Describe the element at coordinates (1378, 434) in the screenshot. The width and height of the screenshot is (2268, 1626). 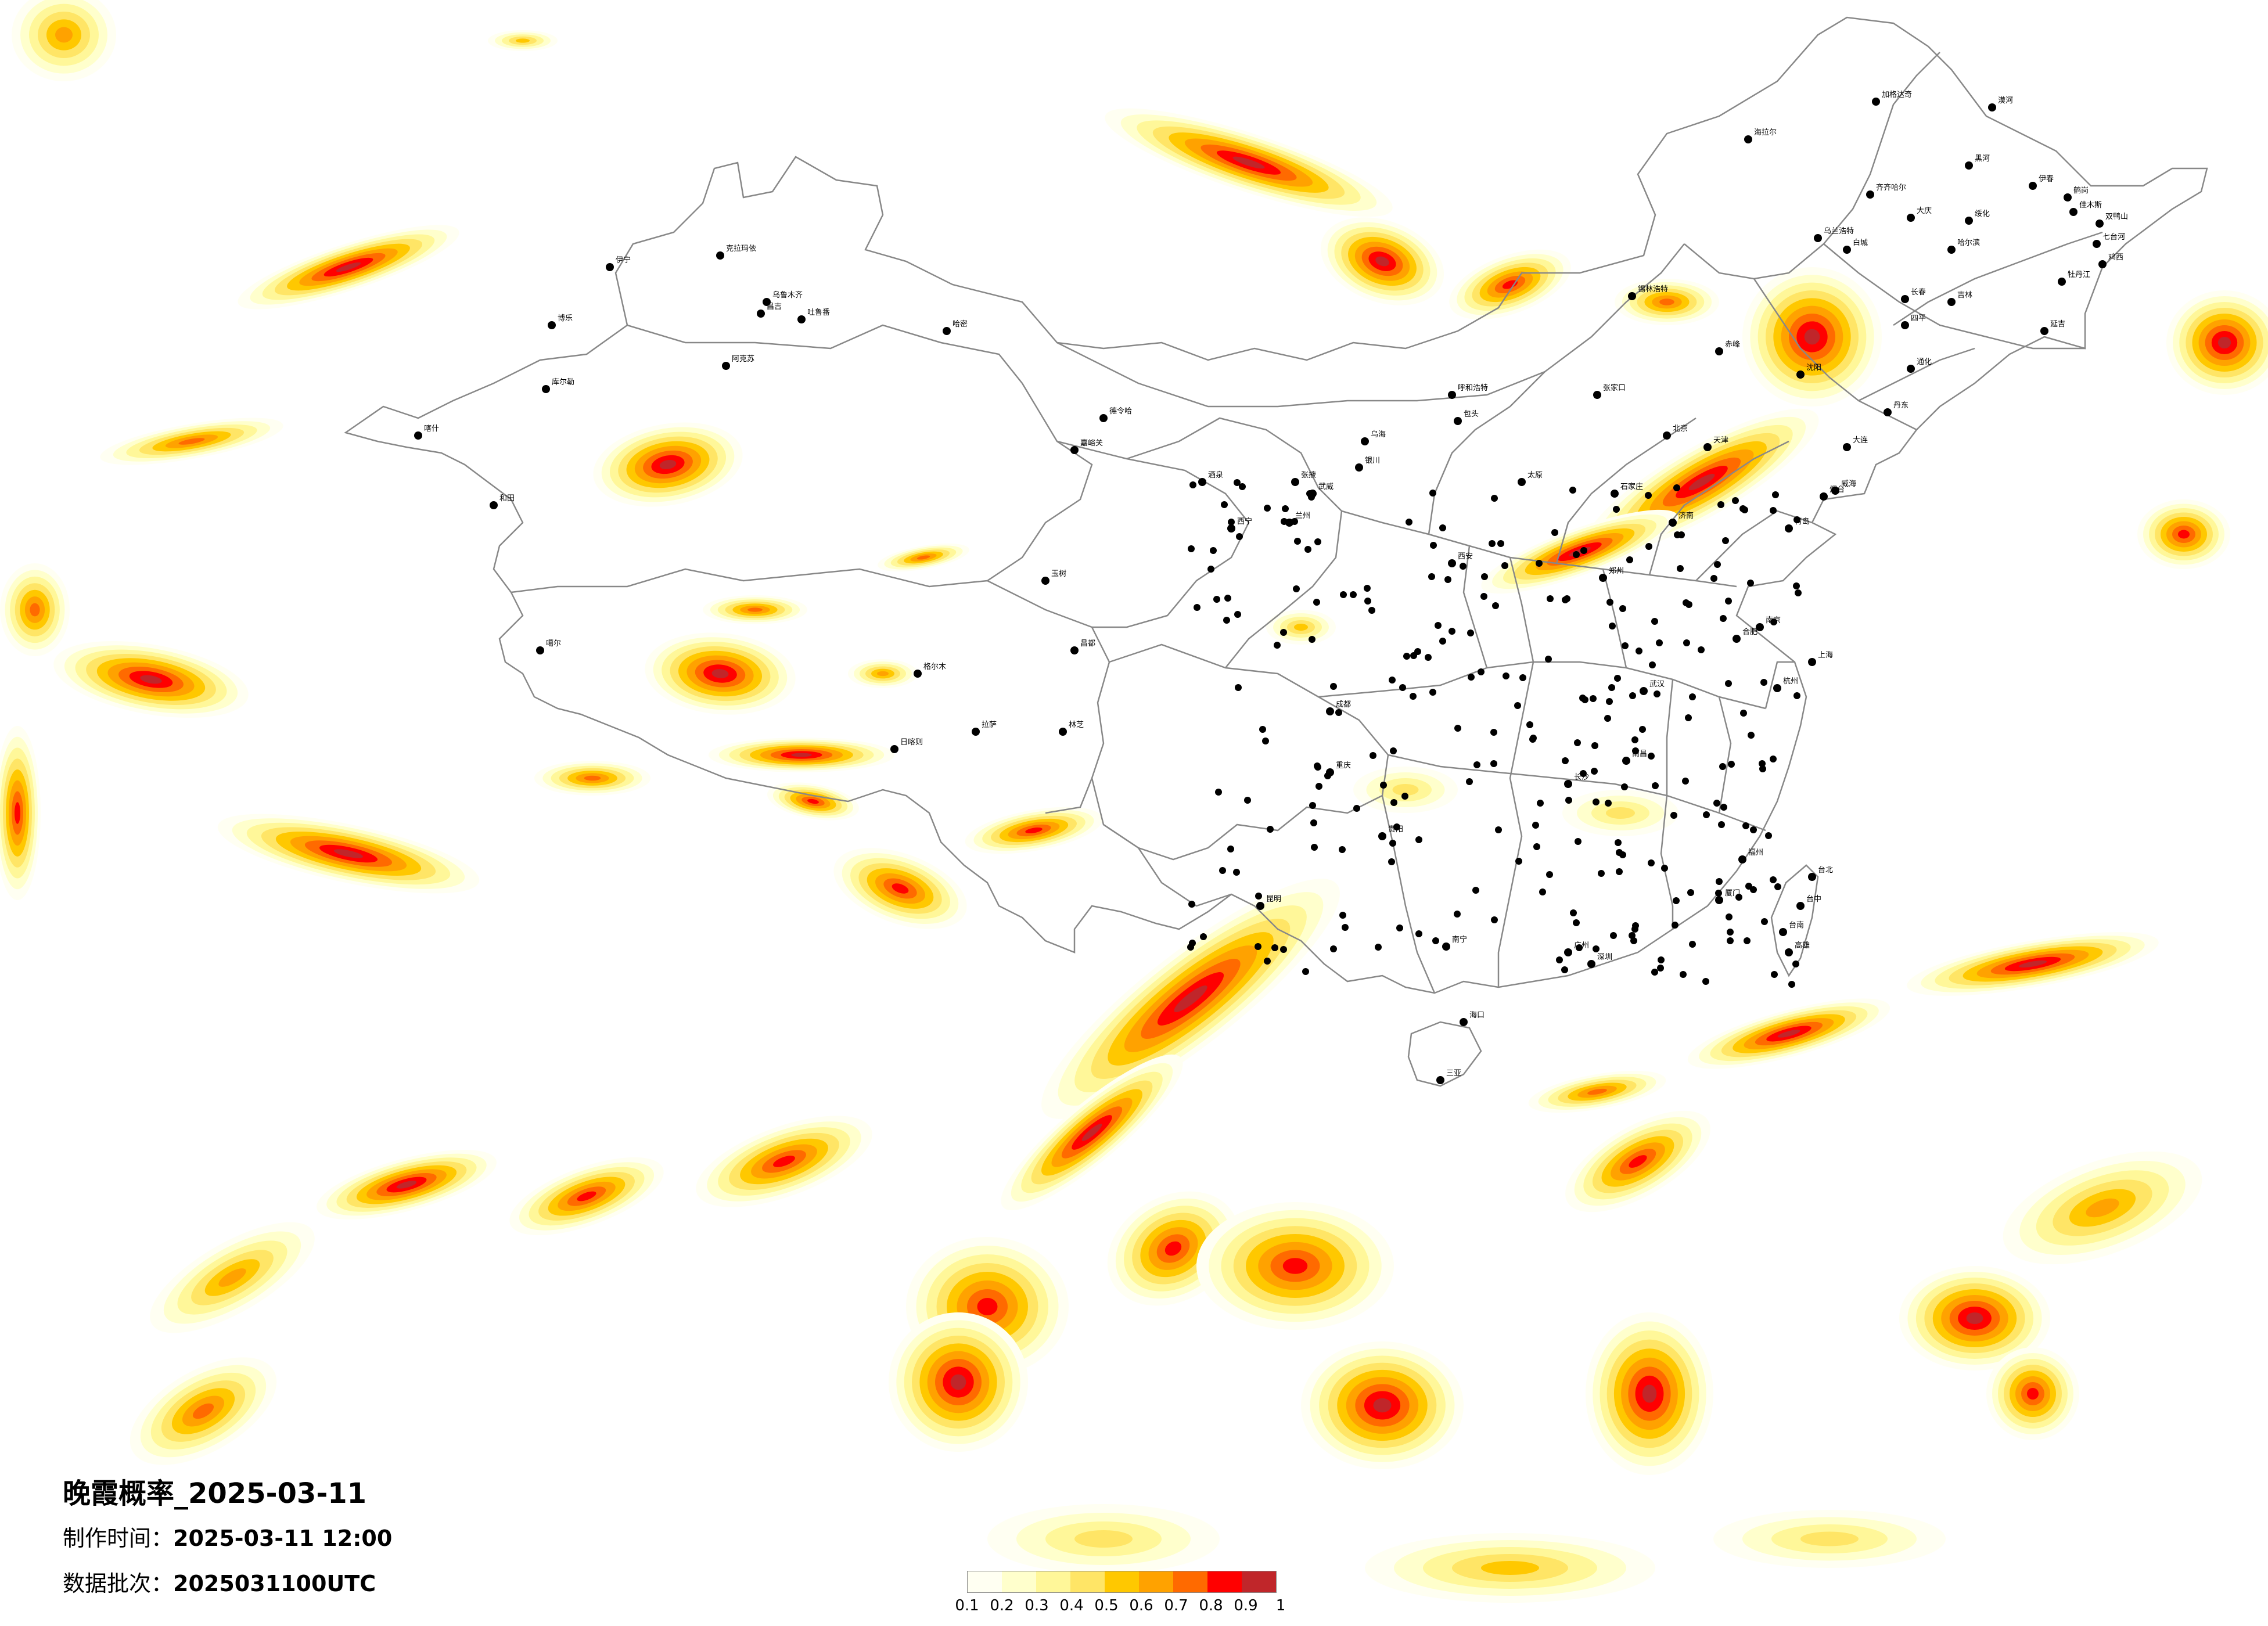
I see `city-label: 乌海` at that location.